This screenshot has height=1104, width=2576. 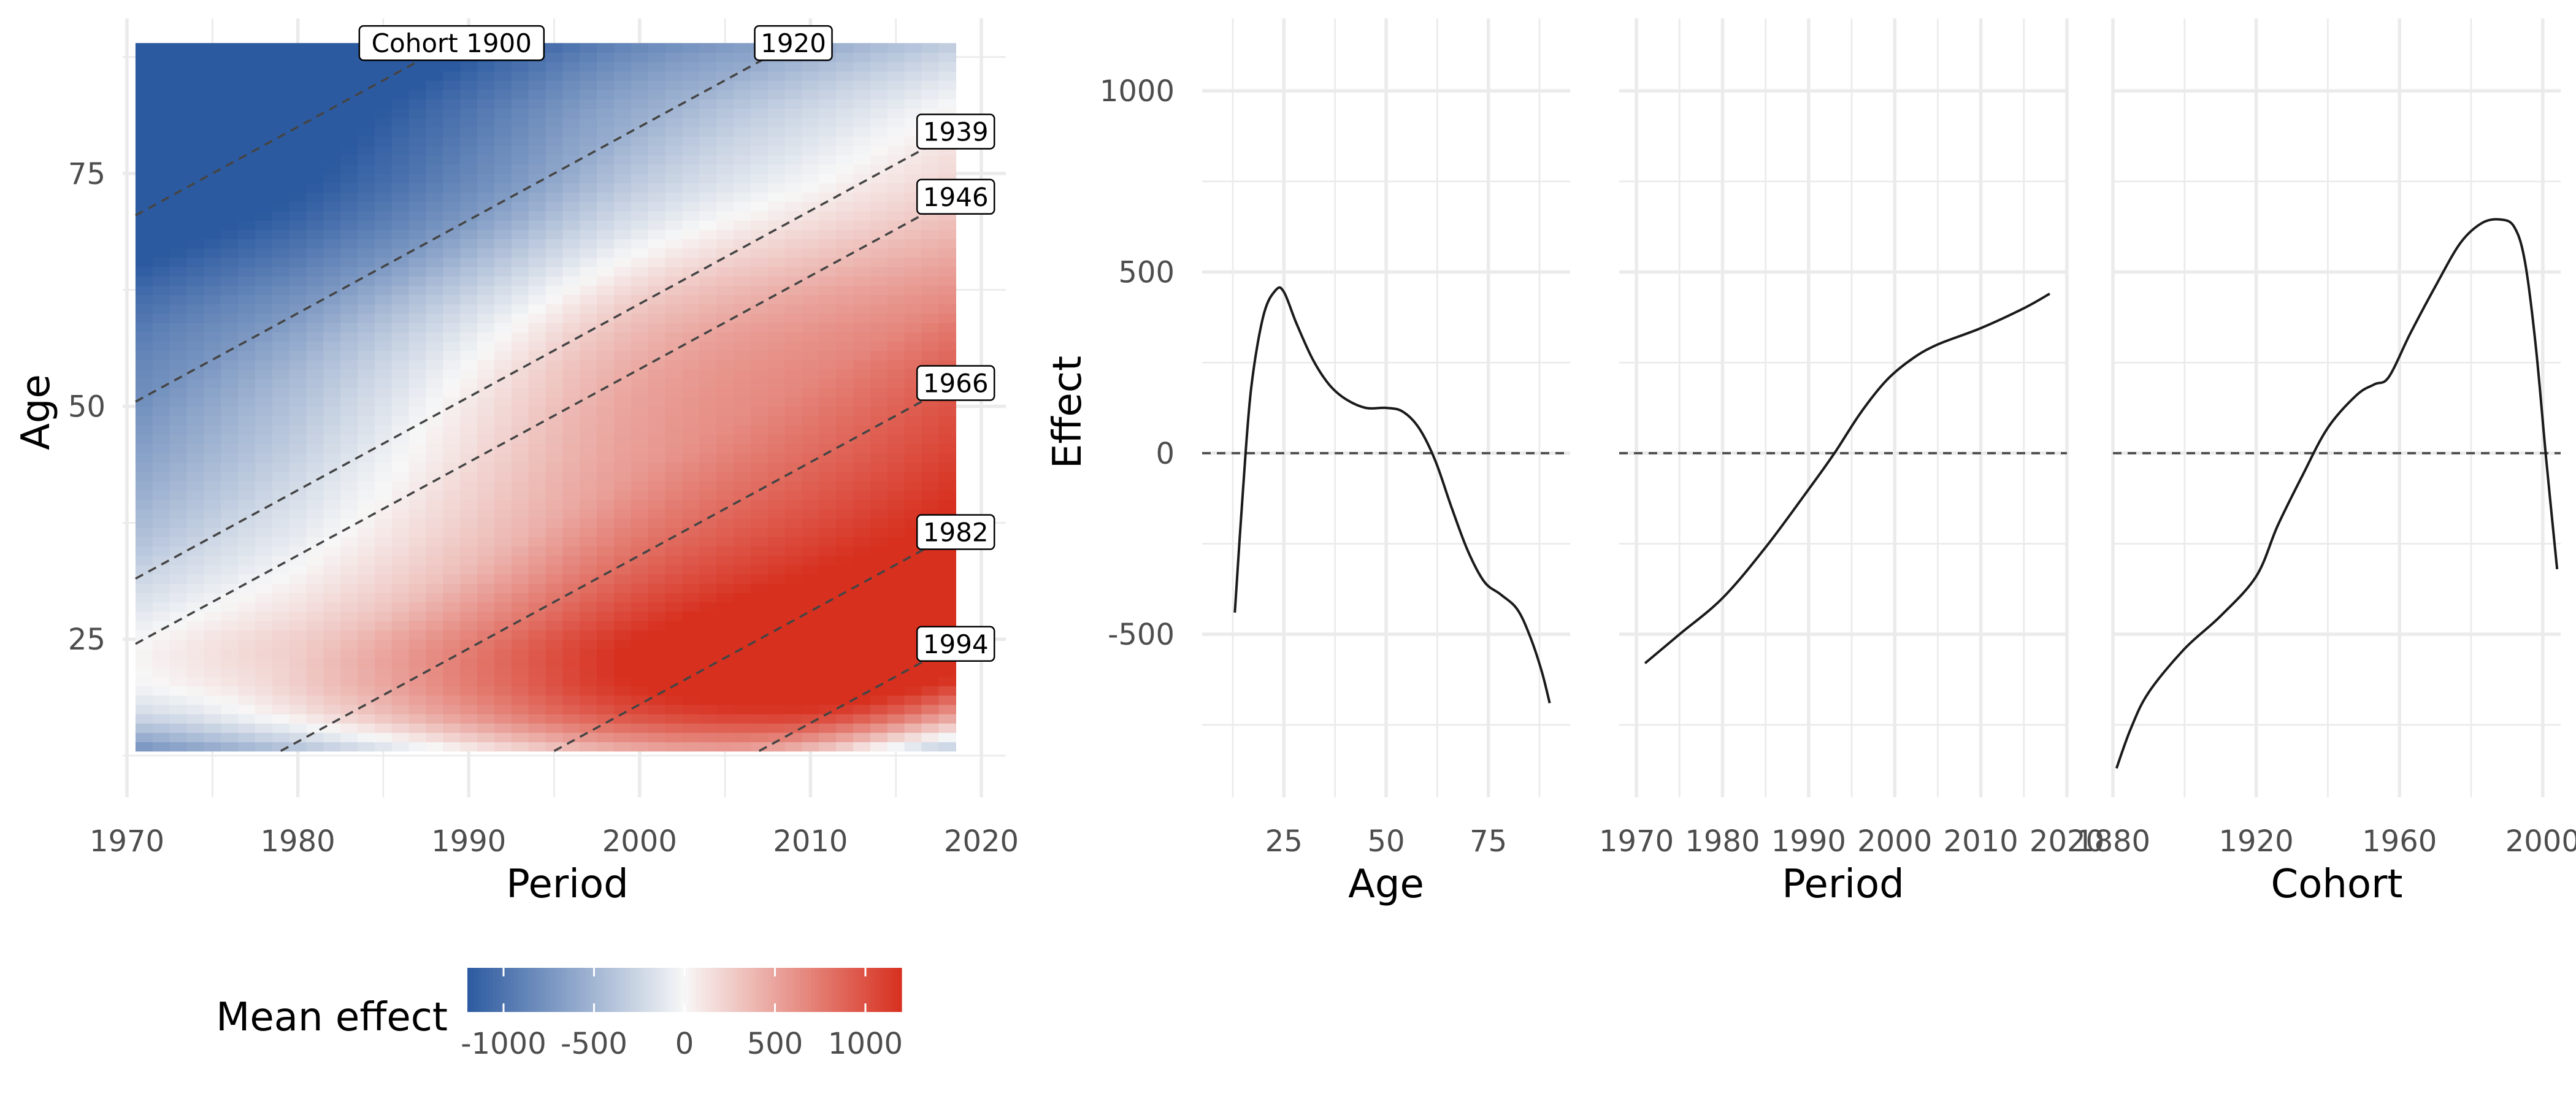 What do you see at coordinates (332, 1017) in the screenshot?
I see `legend-title: Mean effect` at bounding box center [332, 1017].